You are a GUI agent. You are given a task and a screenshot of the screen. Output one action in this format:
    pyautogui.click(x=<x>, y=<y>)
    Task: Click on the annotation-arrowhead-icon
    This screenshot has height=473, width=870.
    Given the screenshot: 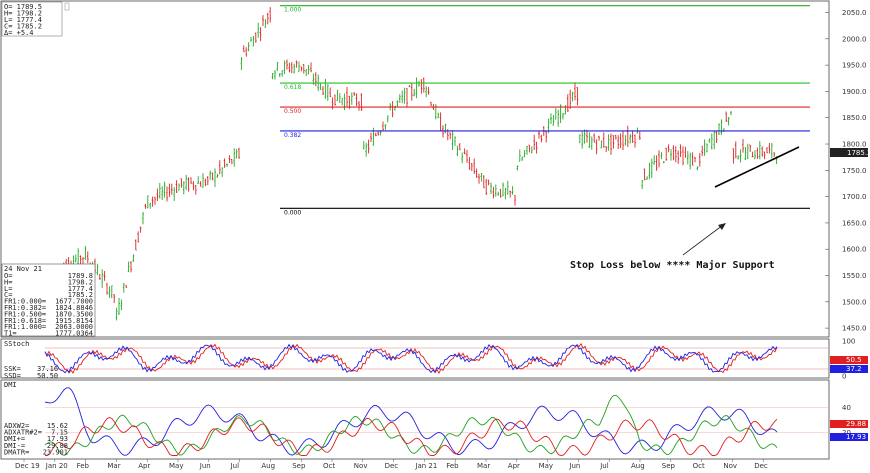 What is the action you would take?
    pyautogui.click(x=722, y=226)
    